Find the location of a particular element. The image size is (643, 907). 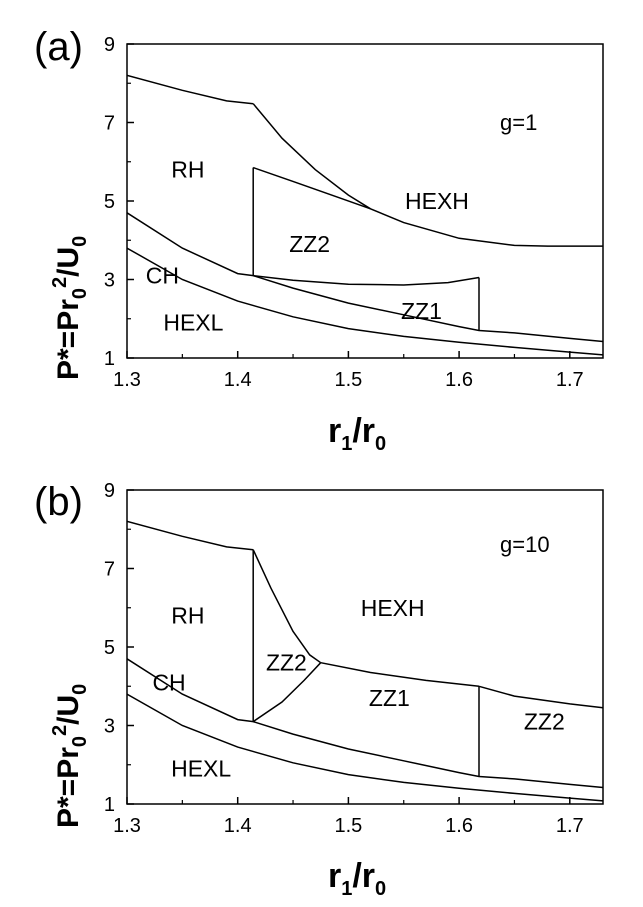

panel-b-ylabel-c: 2 is located at coordinates (60, 730).